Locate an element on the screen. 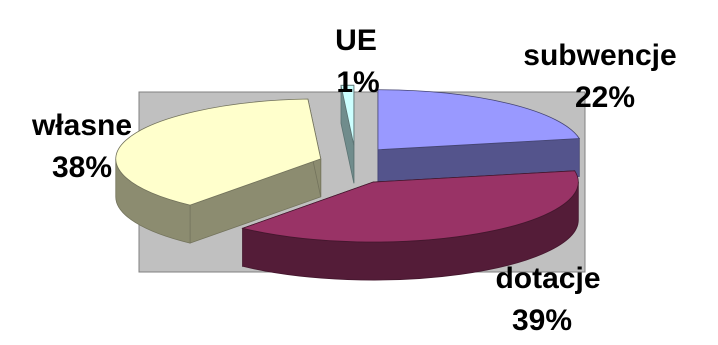 This screenshot has width=718, height=345. slice-0-top is located at coordinates (479, 120).